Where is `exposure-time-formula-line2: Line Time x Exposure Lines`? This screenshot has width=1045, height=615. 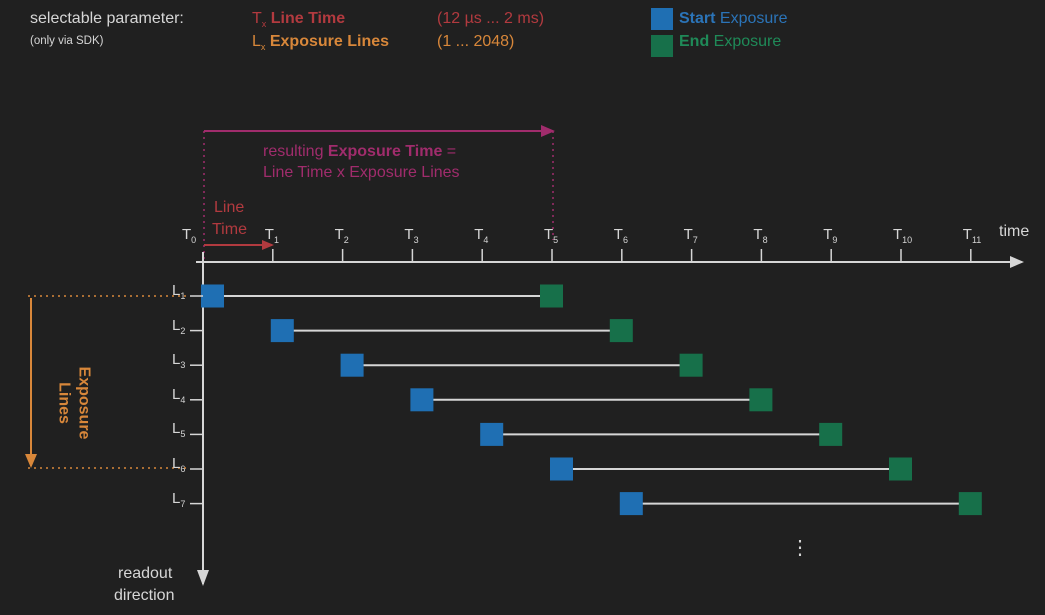 exposure-time-formula-line2: Line Time x Exposure Lines is located at coordinates (361, 172).